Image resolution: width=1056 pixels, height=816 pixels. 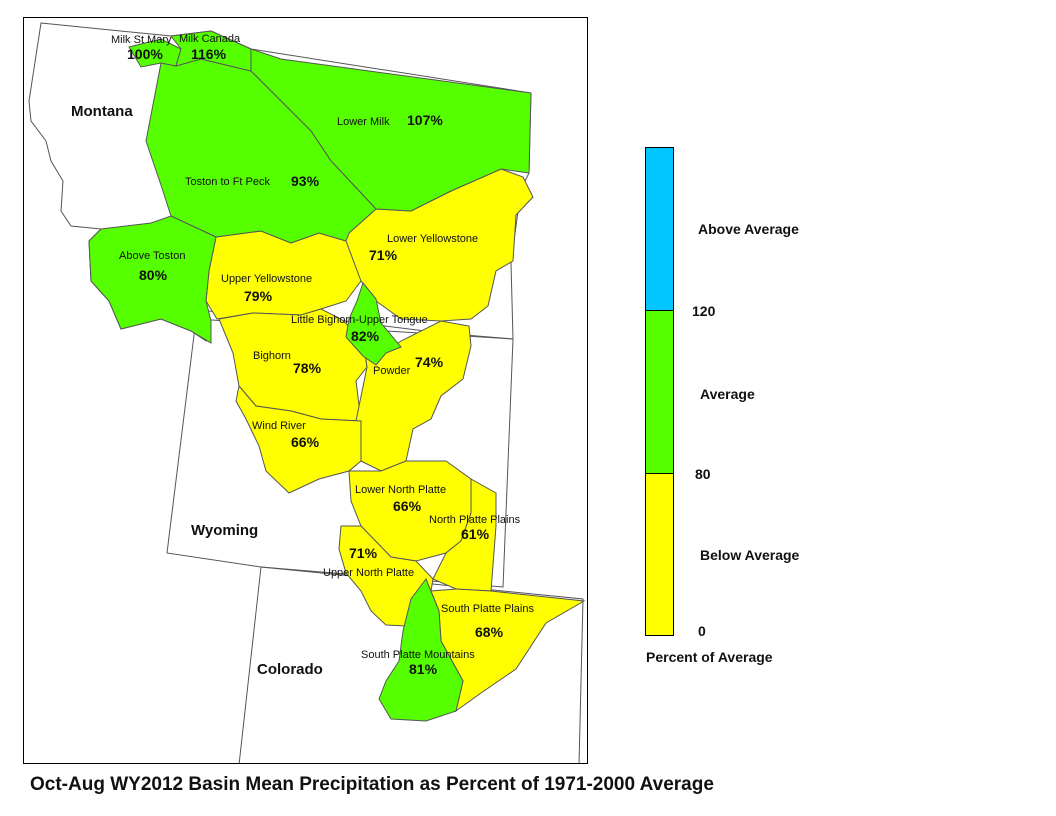 I want to click on basin-name-upper-north-platte: Upper North Platte, so click(x=368, y=573).